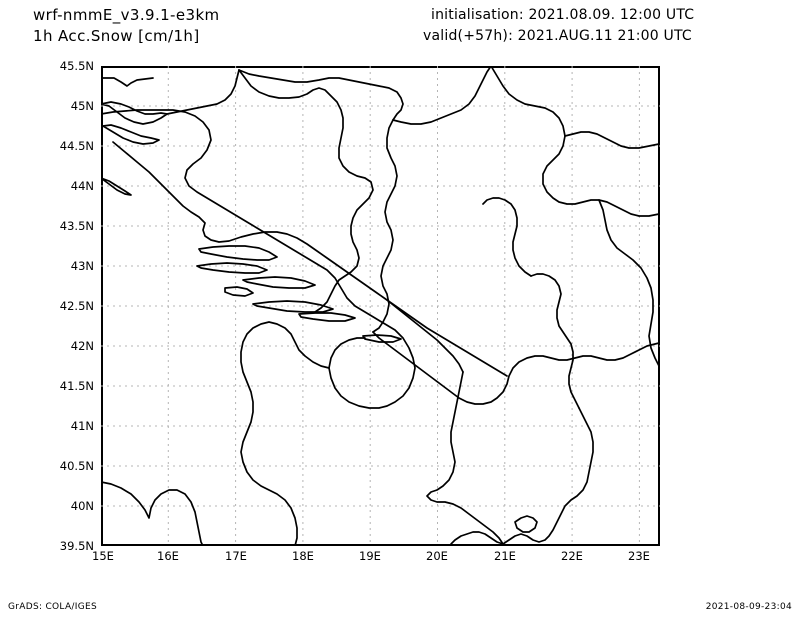 This screenshot has height=618, width=800. I want to click on island-hvar, so click(293, 306).